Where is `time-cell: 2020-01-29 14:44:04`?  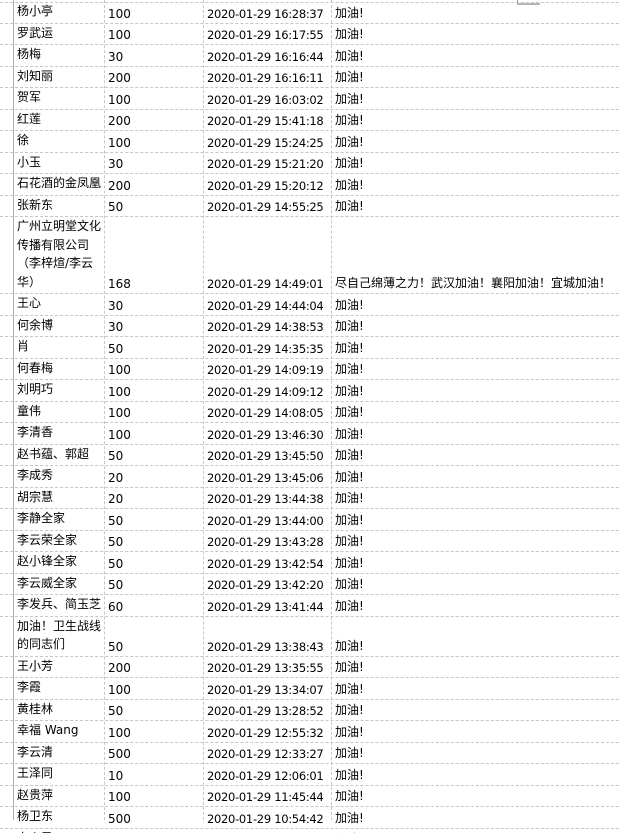
time-cell: 2020-01-29 14:44:04 is located at coordinates (267, 304).